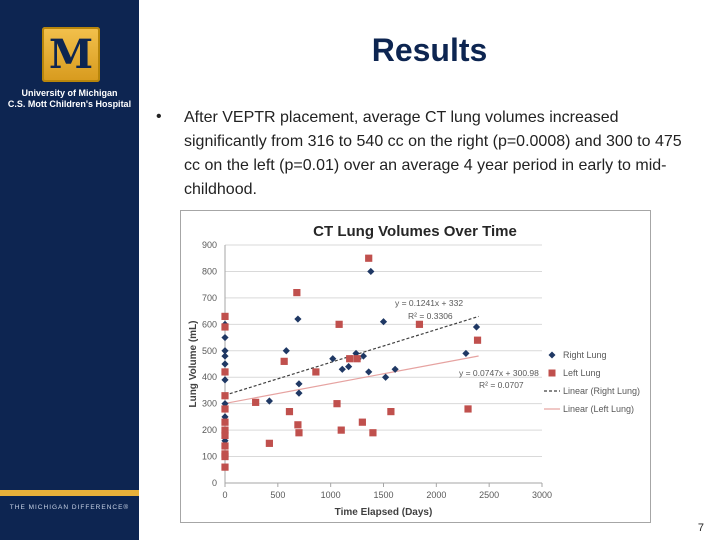 The image size is (720, 540). What do you see at coordinates (501, 385) in the screenshot?
I see `left-lung-r2: R² = 0.0707` at bounding box center [501, 385].